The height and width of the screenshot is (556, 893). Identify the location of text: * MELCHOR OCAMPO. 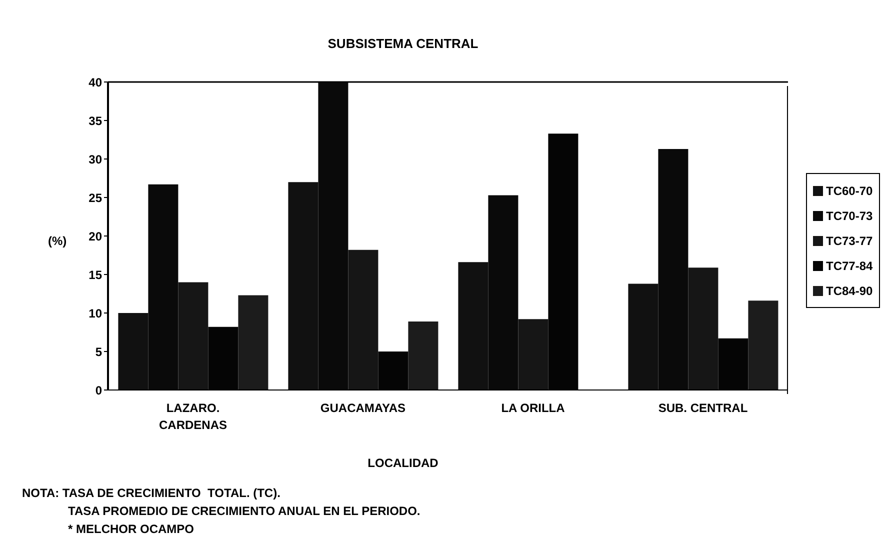
(131, 529).